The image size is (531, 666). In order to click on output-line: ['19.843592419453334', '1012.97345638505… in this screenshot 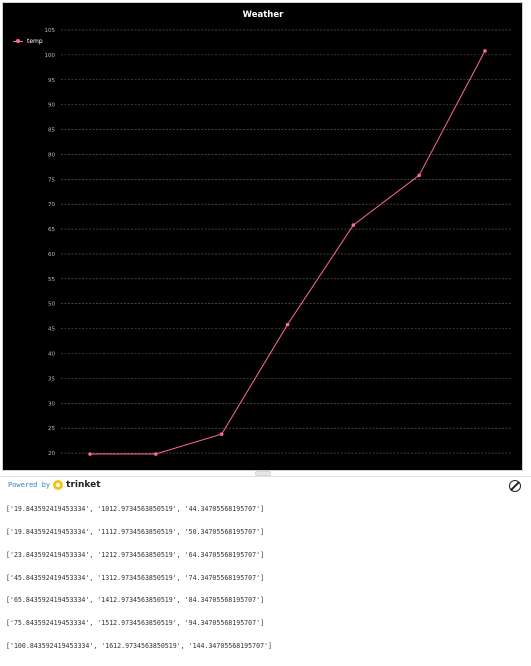, I will do `click(135, 509)`.